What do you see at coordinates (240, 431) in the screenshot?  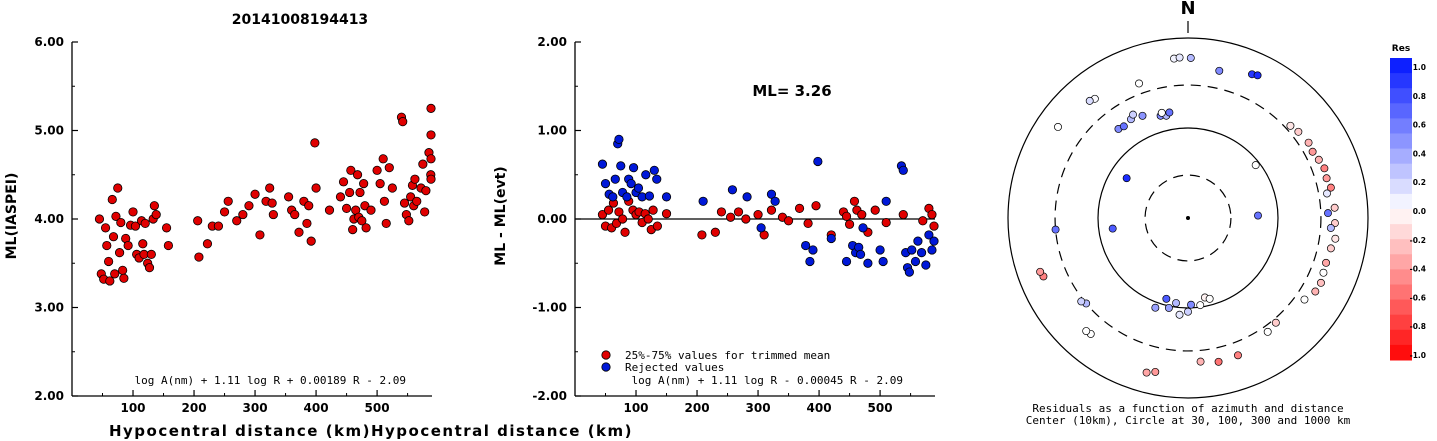 I see `panel1-xlabel: Hypocentral distance (km)` at bounding box center [240, 431].